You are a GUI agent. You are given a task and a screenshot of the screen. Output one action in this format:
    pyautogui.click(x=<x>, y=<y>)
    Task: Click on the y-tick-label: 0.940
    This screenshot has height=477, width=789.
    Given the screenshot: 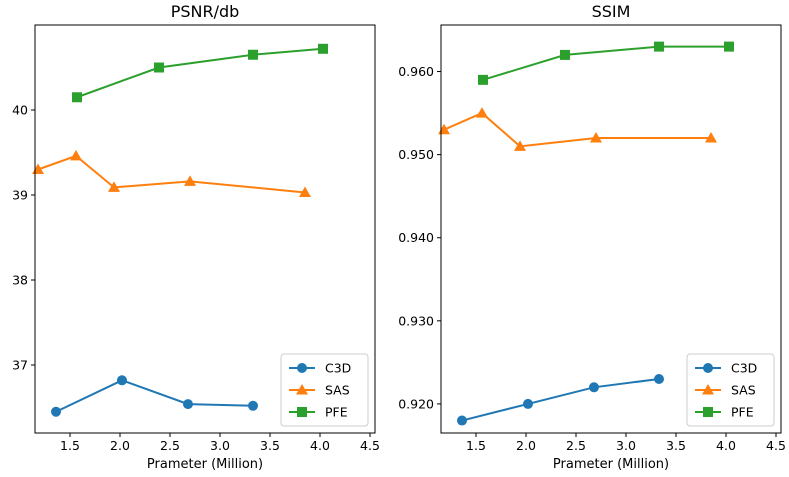 What is the action you would take?
    pyautogui.click(x=416, y=237)
    